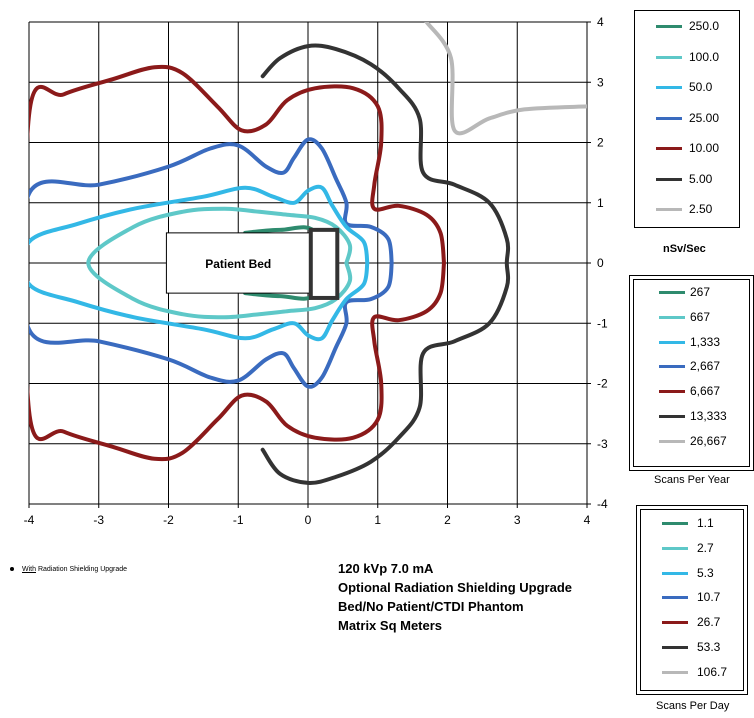 The height and width of the screenshot is (718, 754). What do you see at coordinates (704, 117) in the screenshot?
I see `legend-label: 25.00` at bounding box center [704, 117].